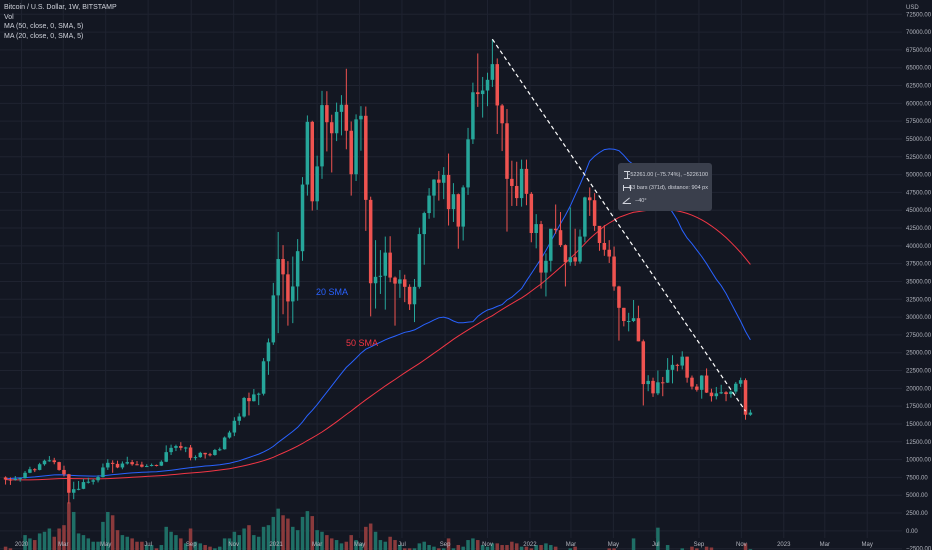  I want to click on y-tick-label: 22500.00, so click(919, 372).